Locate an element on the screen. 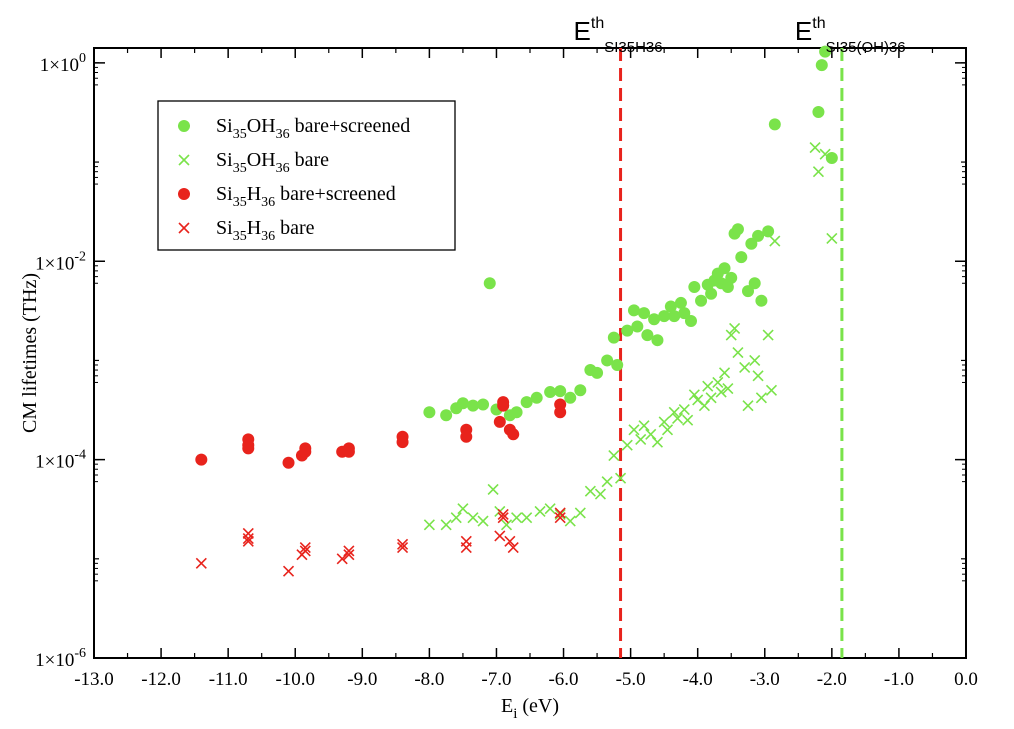  x-axis-label: Ei (eV) is located at coordinates (530, 708).